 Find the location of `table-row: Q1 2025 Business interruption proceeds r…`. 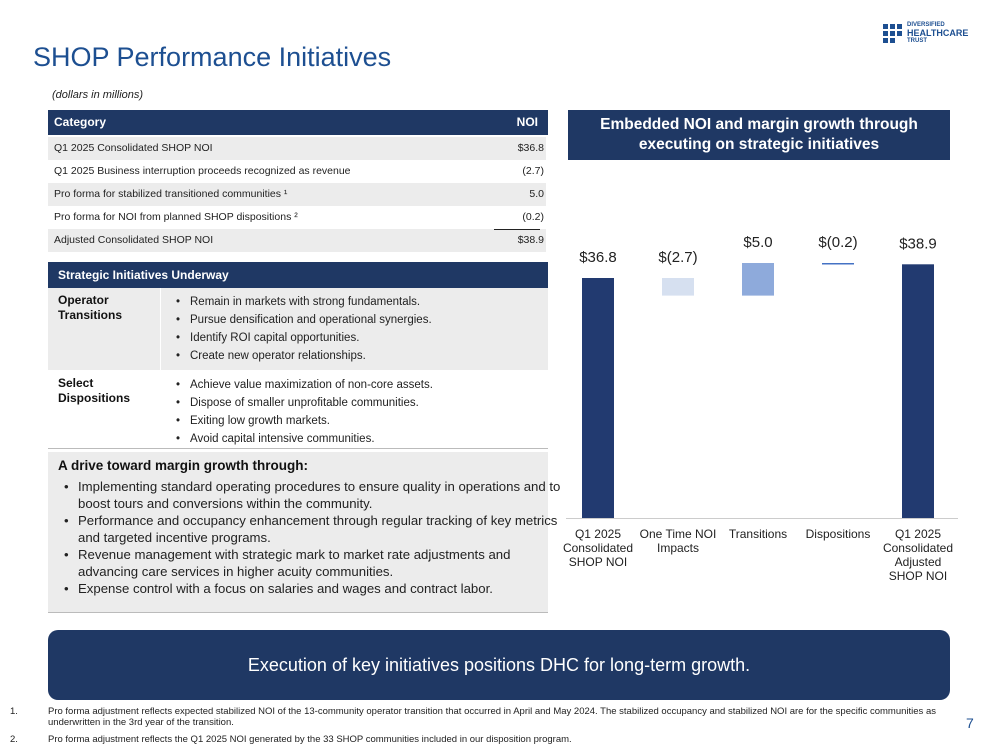

table-row: Q1 2025 Business interruption proceeds r… is located at coordinates (297, 171).